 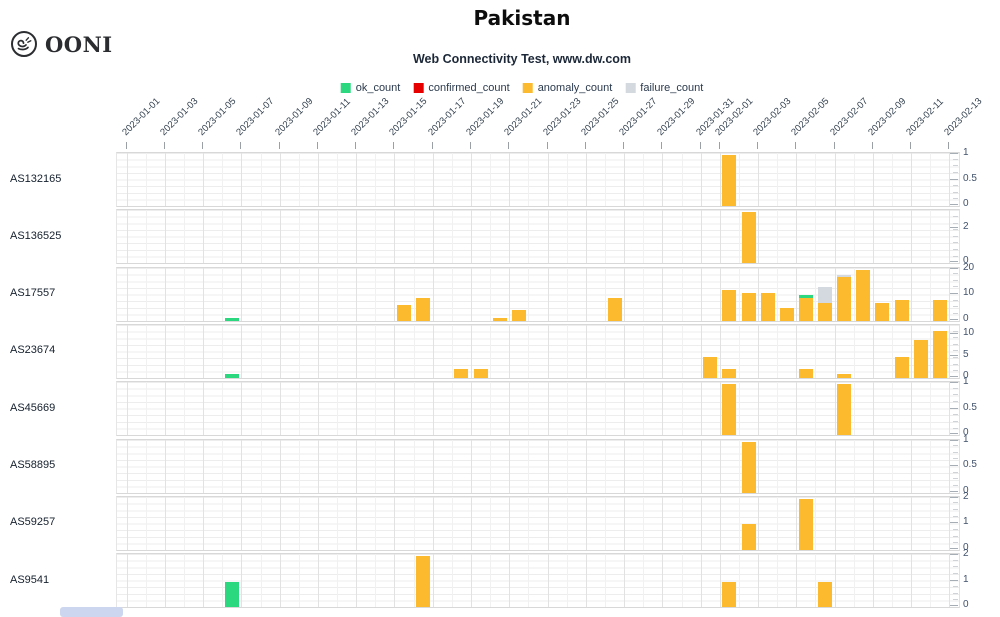 What do you see at coordinates (805, 524) in the screenshot?
I see `bar-AS59257-2023-02-05-anomaly_count` at bounding box center [805, 524].